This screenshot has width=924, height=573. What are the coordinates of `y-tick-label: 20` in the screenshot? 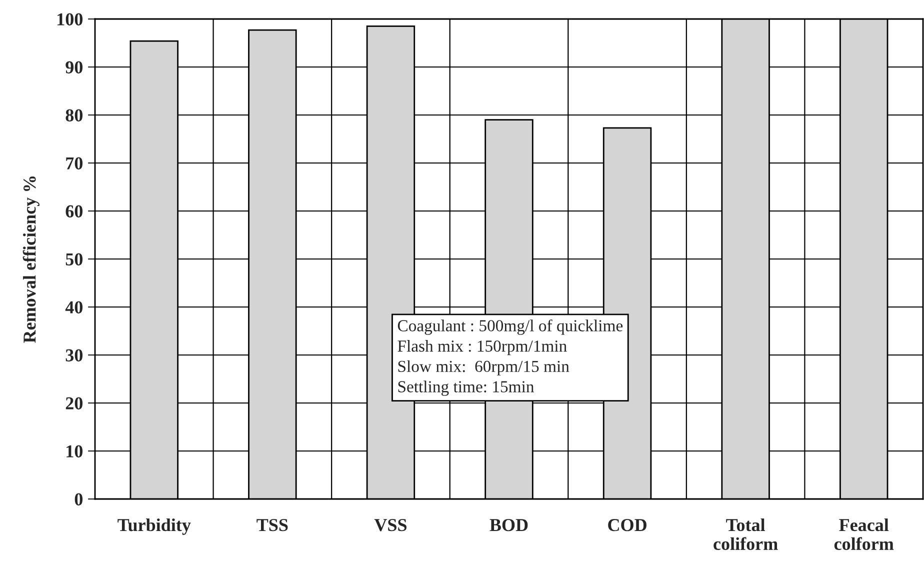 It's located at (74, 403).